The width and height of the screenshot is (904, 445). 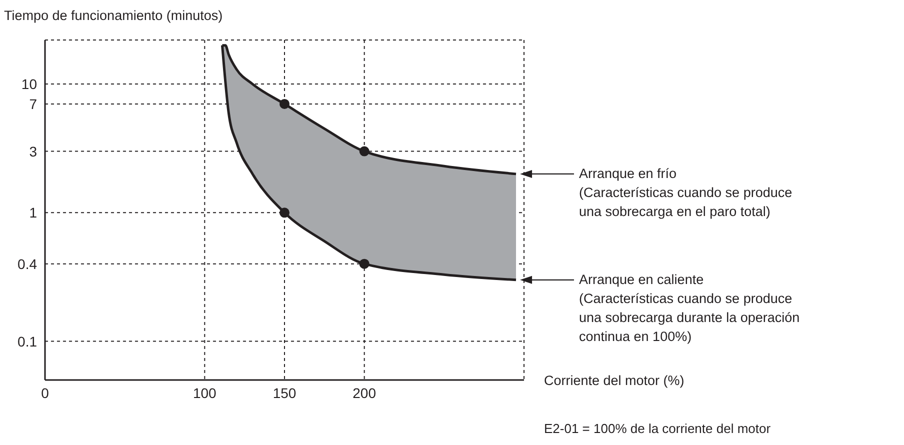 I want to click on y-tick-label: 3, so click(x=33, y=151).